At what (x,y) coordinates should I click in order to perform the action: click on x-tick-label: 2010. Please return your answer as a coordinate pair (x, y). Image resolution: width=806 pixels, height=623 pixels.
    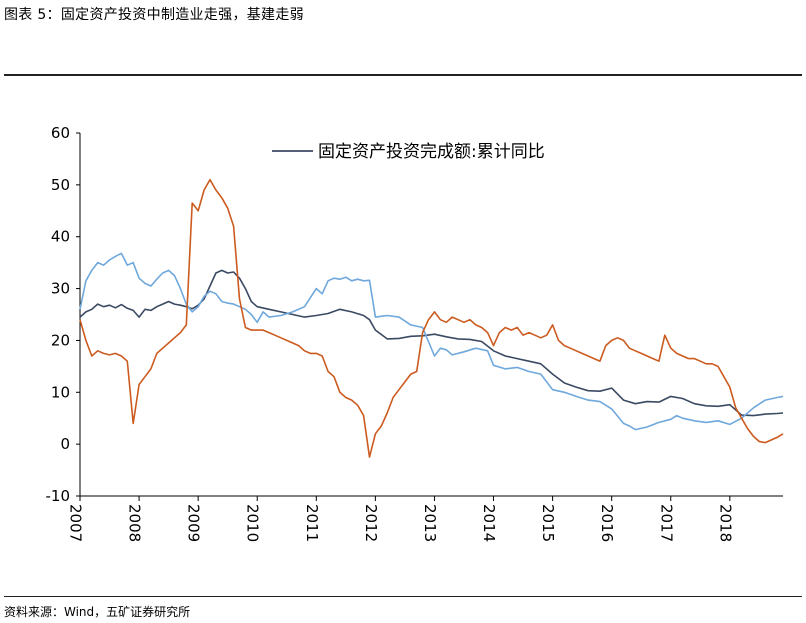
    Looking at the image, I should click on (253, 523).